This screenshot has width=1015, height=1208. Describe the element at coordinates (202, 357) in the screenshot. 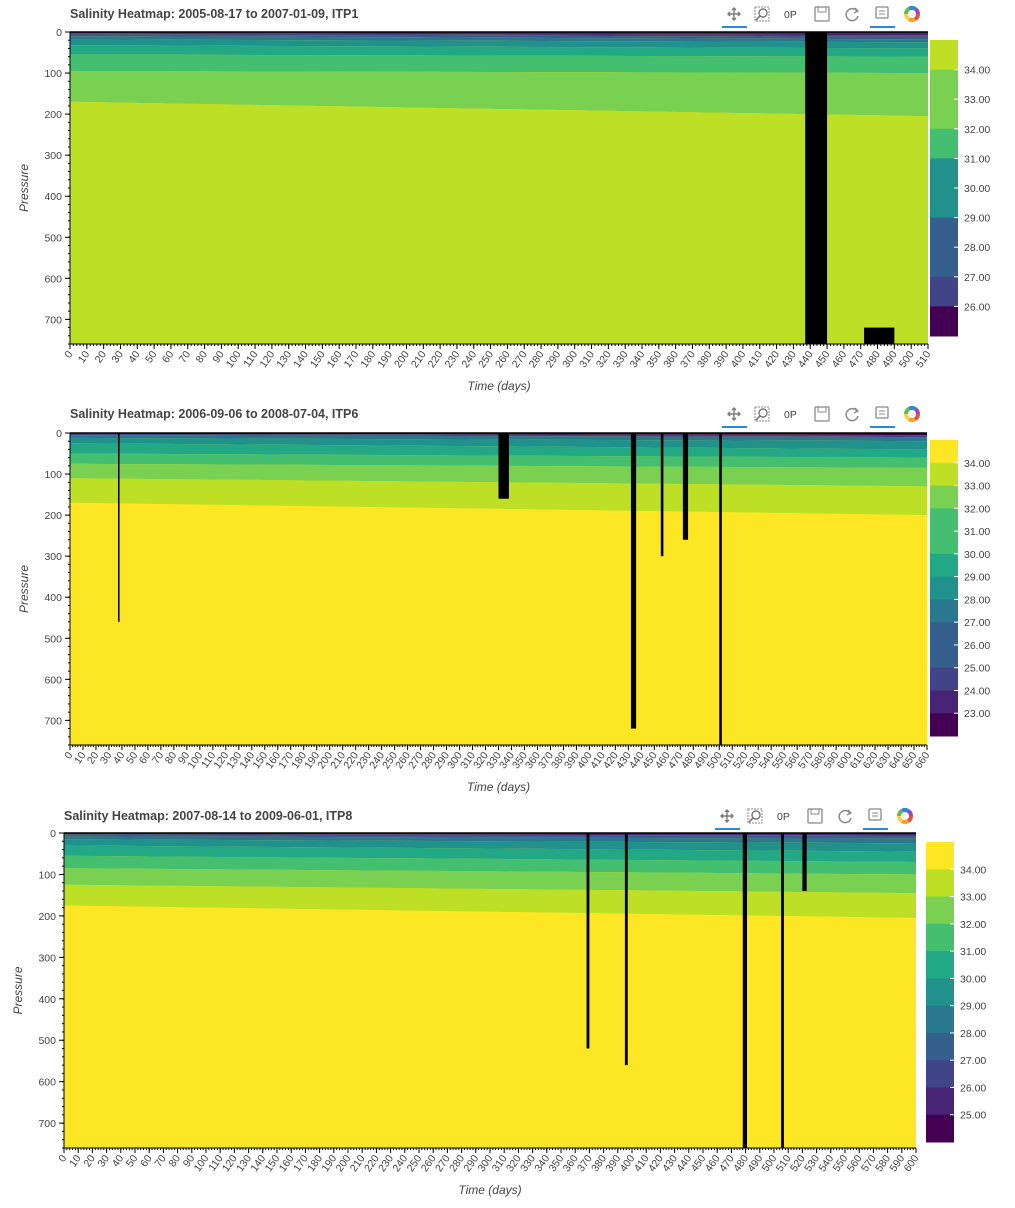

I see `x-tick-label: 80` at that location.